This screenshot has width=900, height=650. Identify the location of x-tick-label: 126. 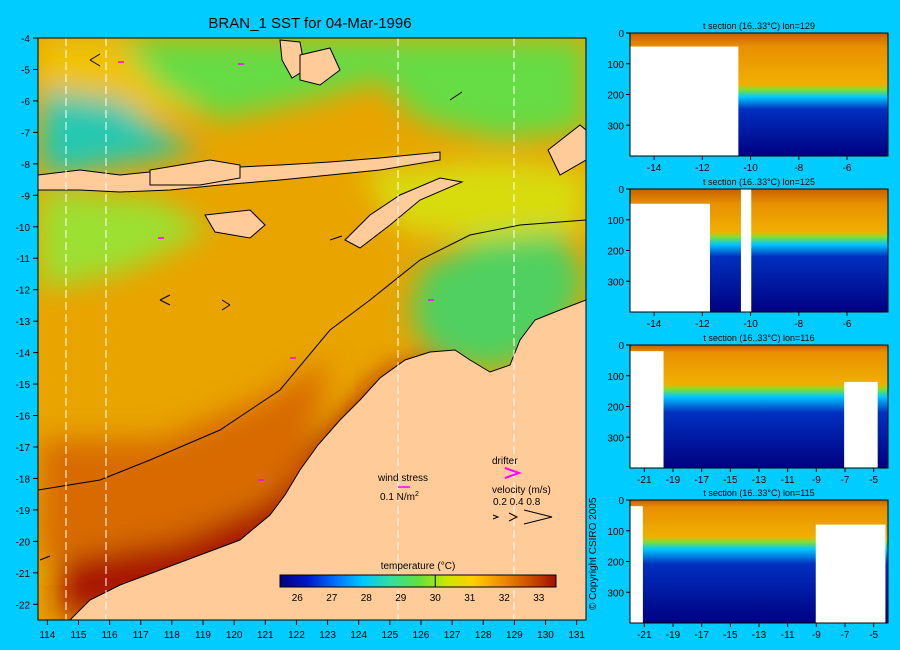
(421, 635).